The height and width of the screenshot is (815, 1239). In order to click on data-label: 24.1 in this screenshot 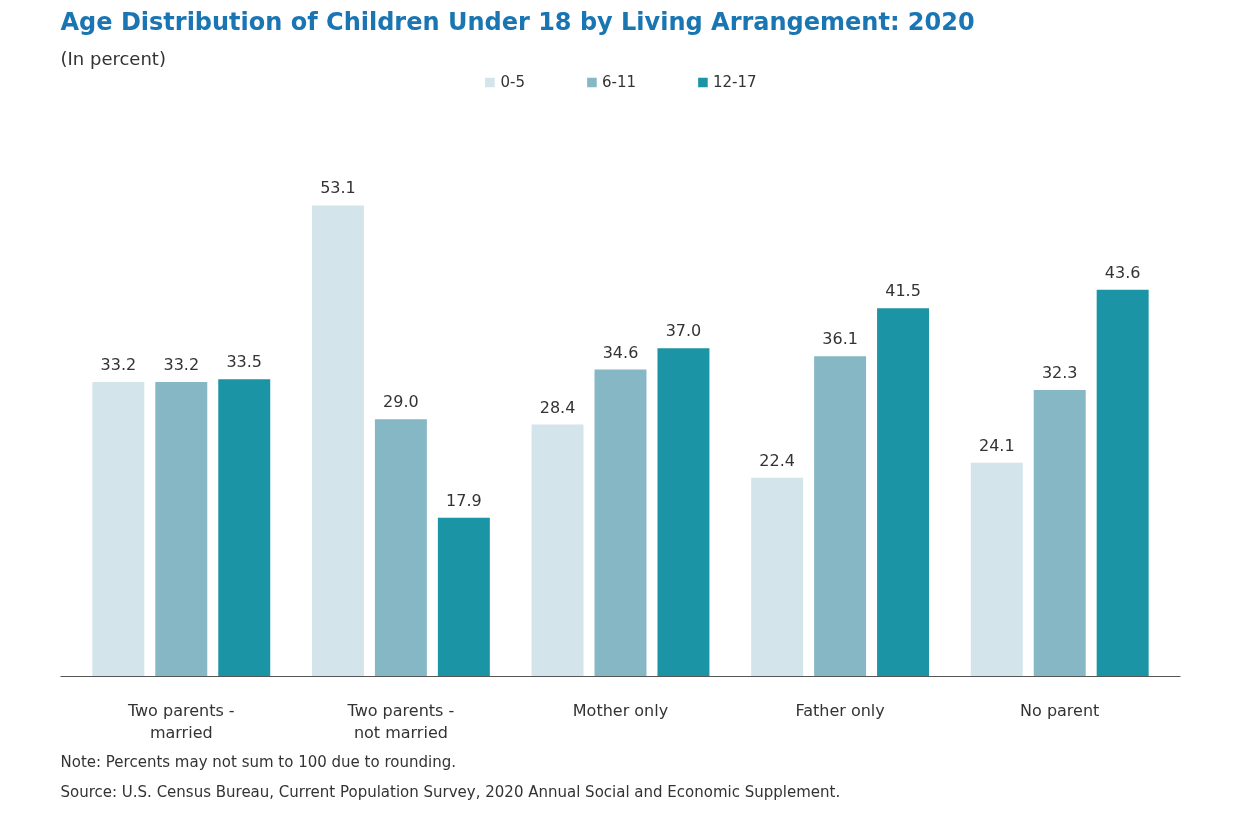, I will do `click(996, 445)`.